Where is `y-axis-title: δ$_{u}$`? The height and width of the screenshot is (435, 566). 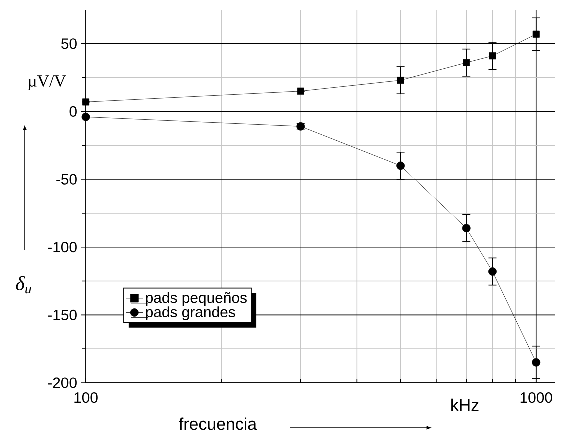 y-axis-title: δ$_{u}$ is located at coordinates (24, 285).